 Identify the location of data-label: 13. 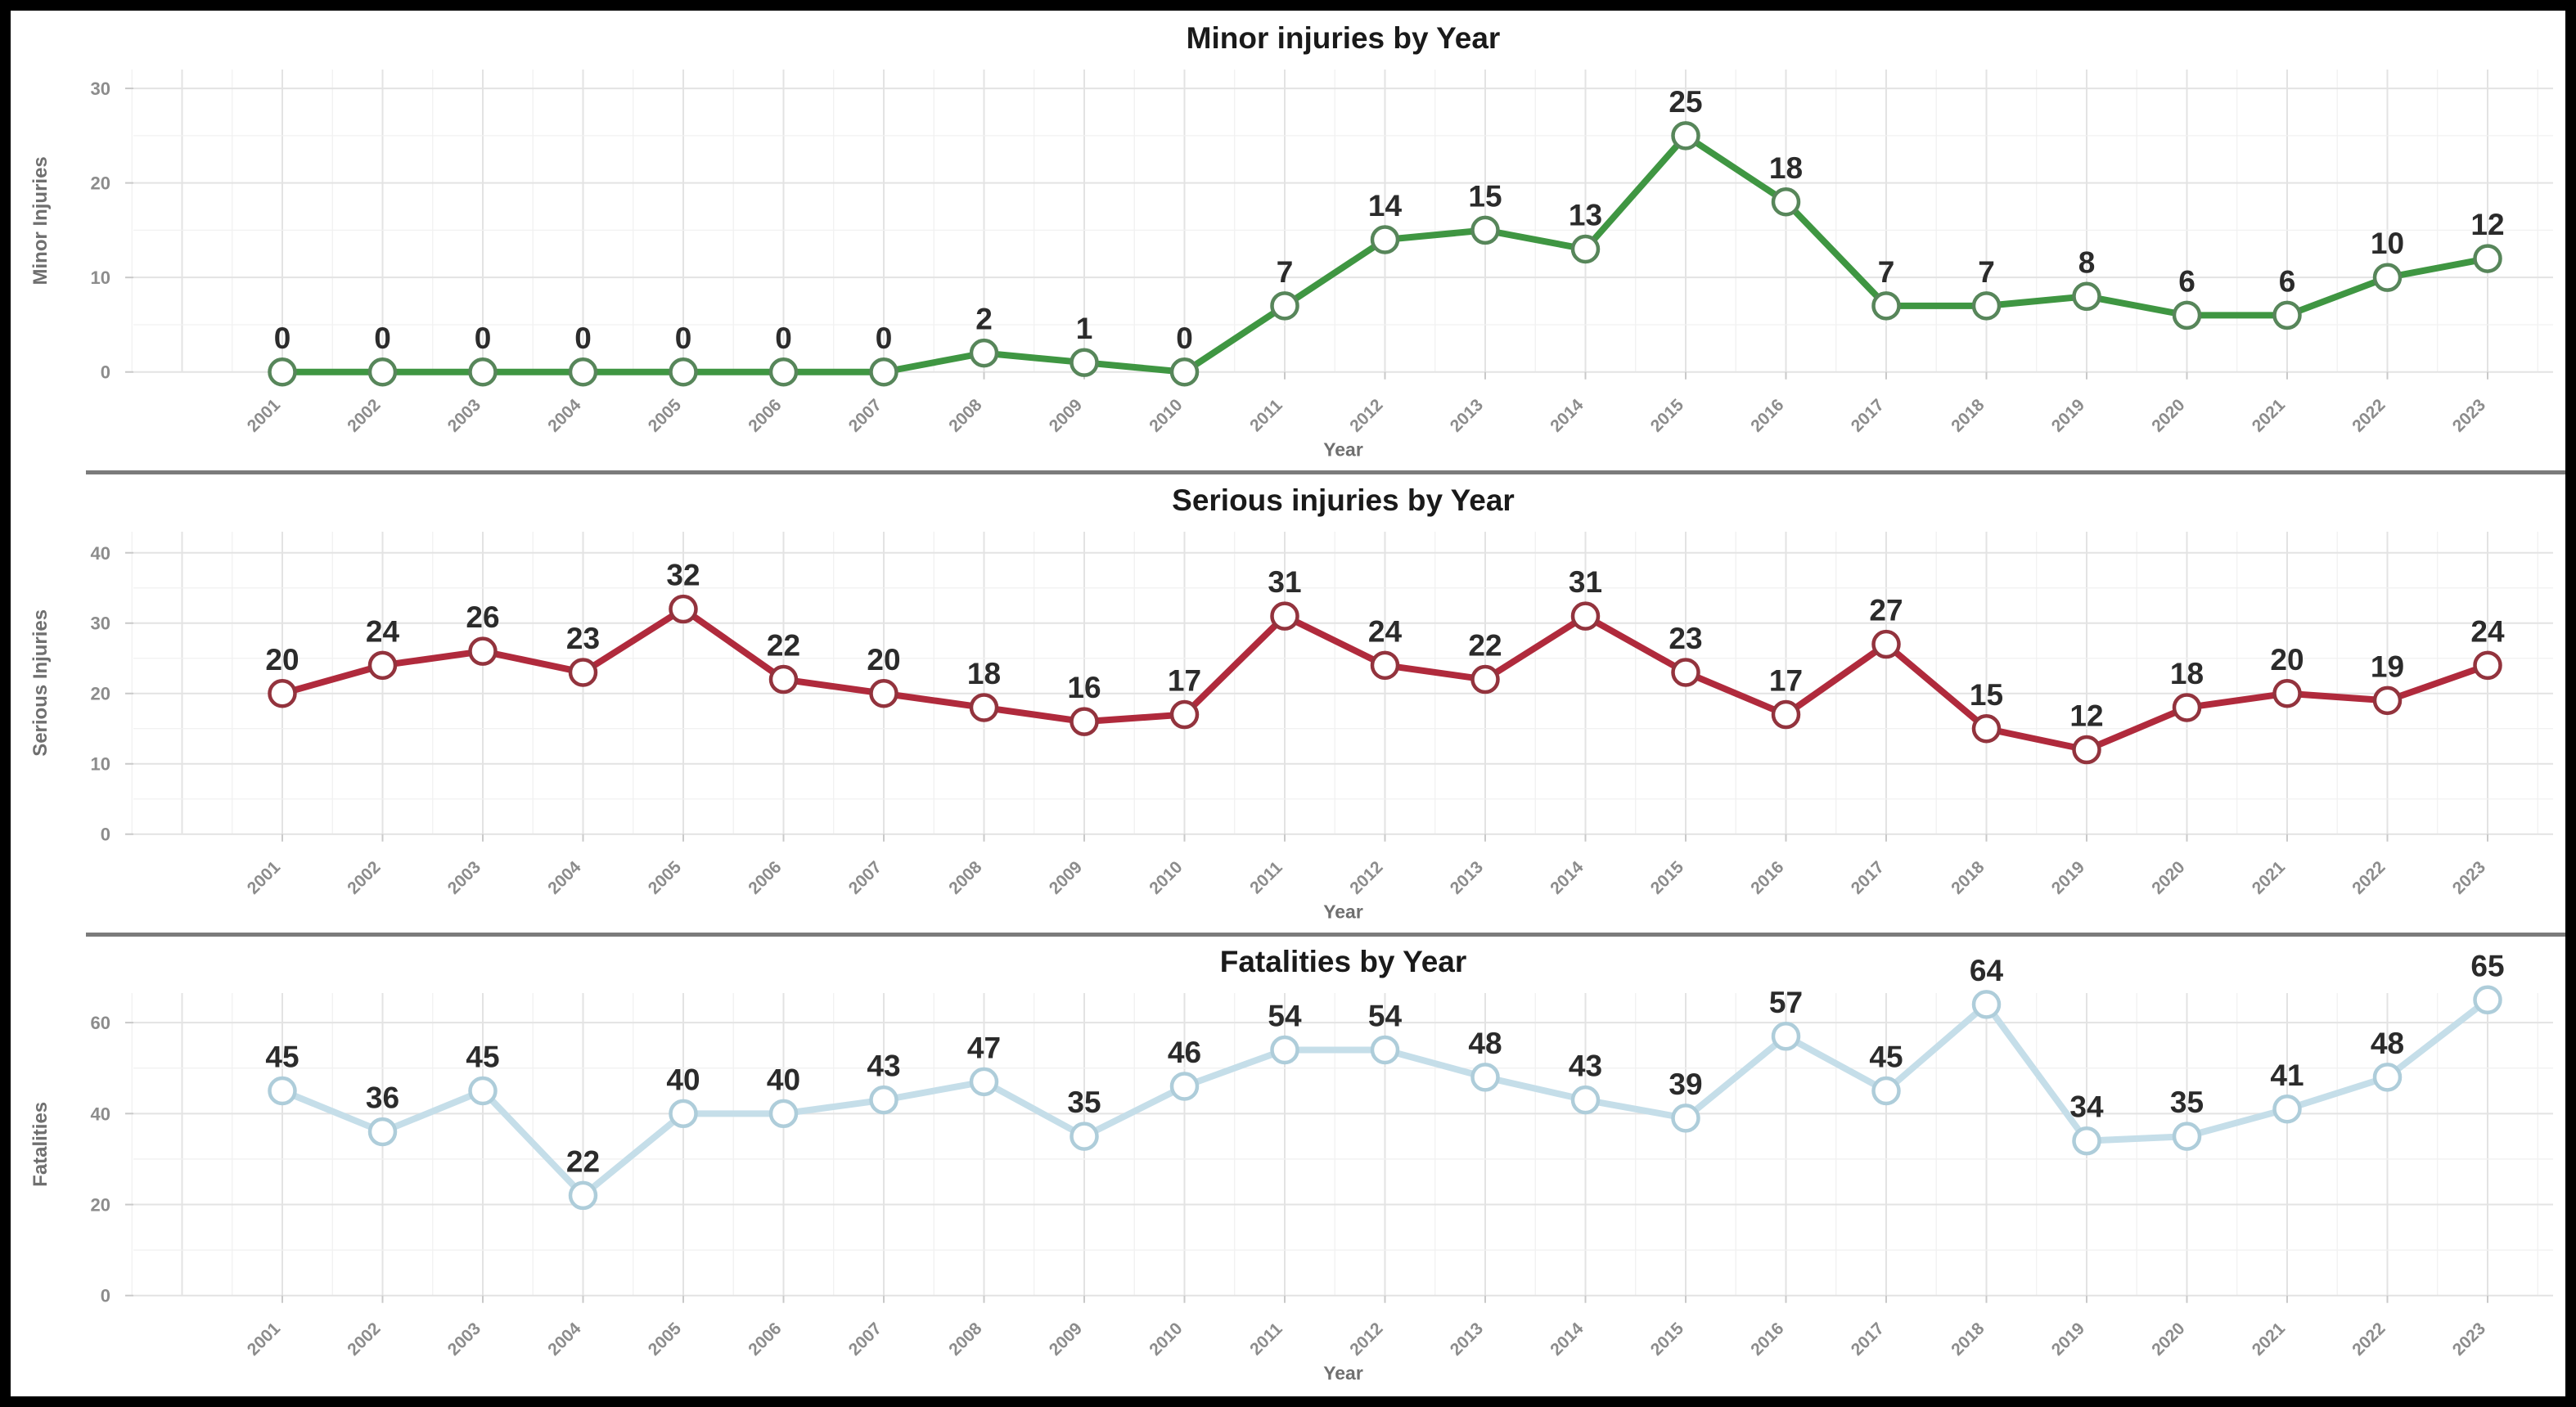
(1586, 215).